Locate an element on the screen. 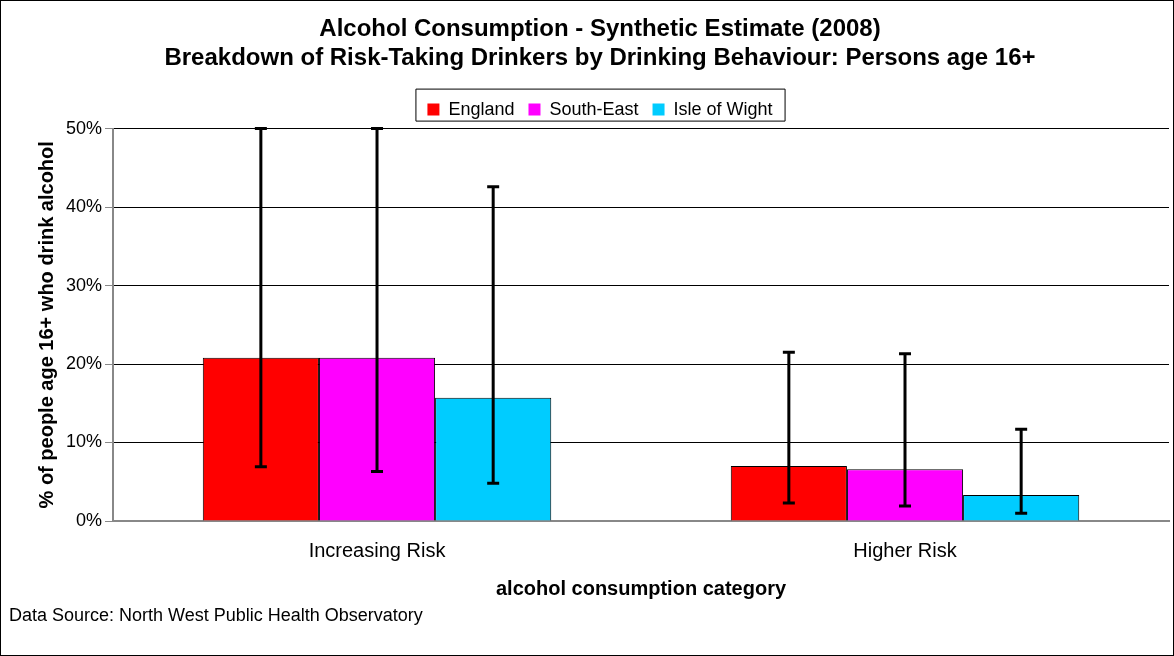 The width and height of the screenshot is (1174, 656). chart-subtitle: Breakdown of Risk-Taking Drinkers by Drinking Behaviour: Persons age 16+ is located at coordinates (600, 56).